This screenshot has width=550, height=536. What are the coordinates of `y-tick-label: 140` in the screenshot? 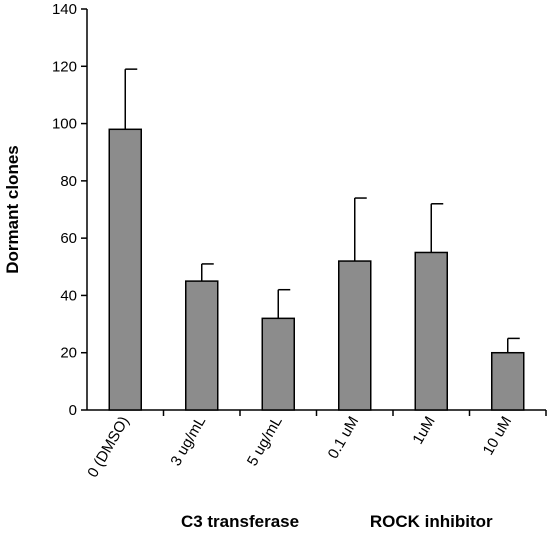 It's located at (64, 9).